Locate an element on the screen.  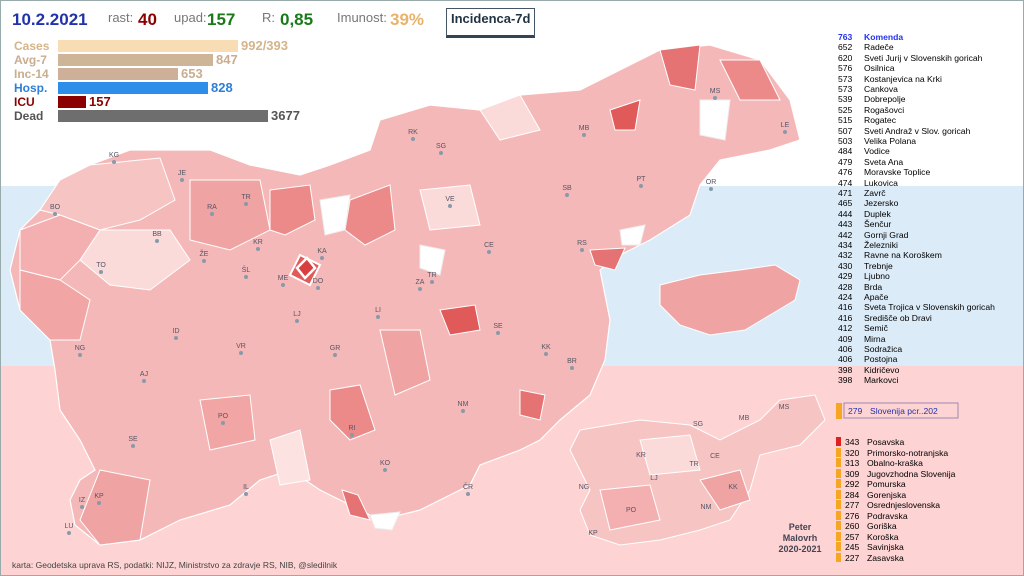
selected-municipality-marker is located at coordinates (306, 268).